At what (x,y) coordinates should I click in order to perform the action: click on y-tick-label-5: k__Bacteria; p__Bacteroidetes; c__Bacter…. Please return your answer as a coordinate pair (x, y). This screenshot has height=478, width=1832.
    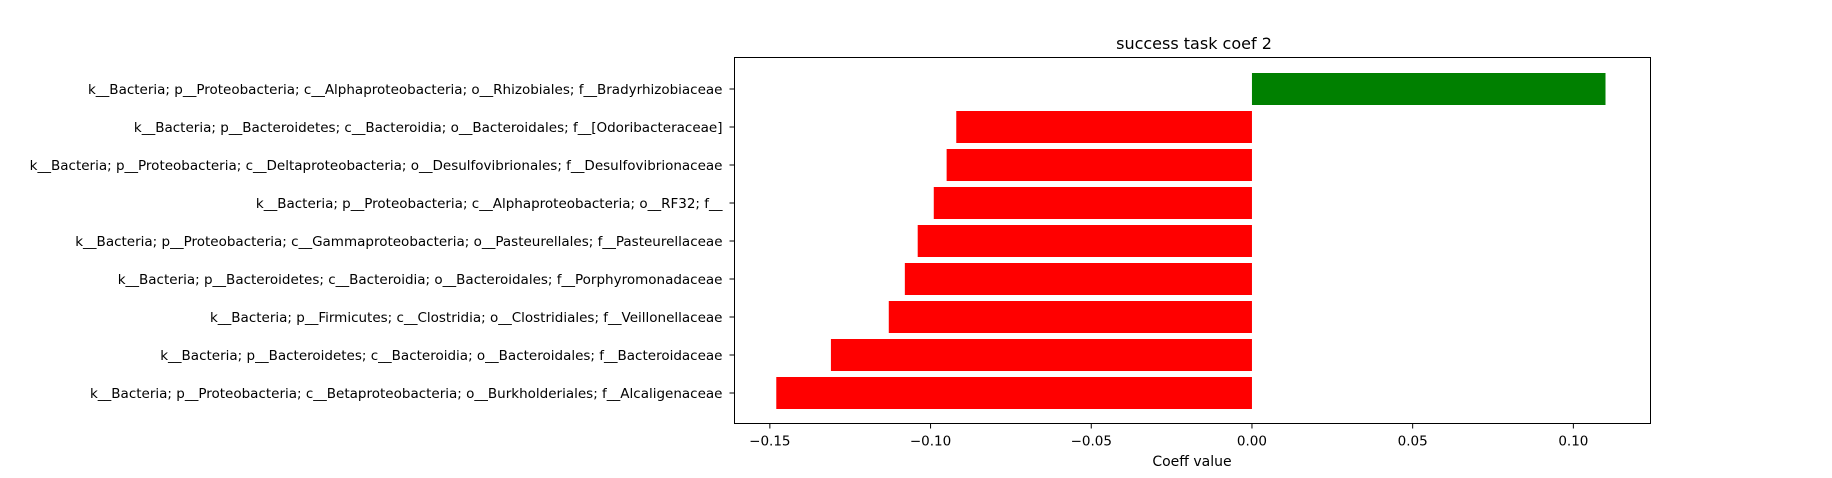
    Looking at the image, I should click on (420, 280).